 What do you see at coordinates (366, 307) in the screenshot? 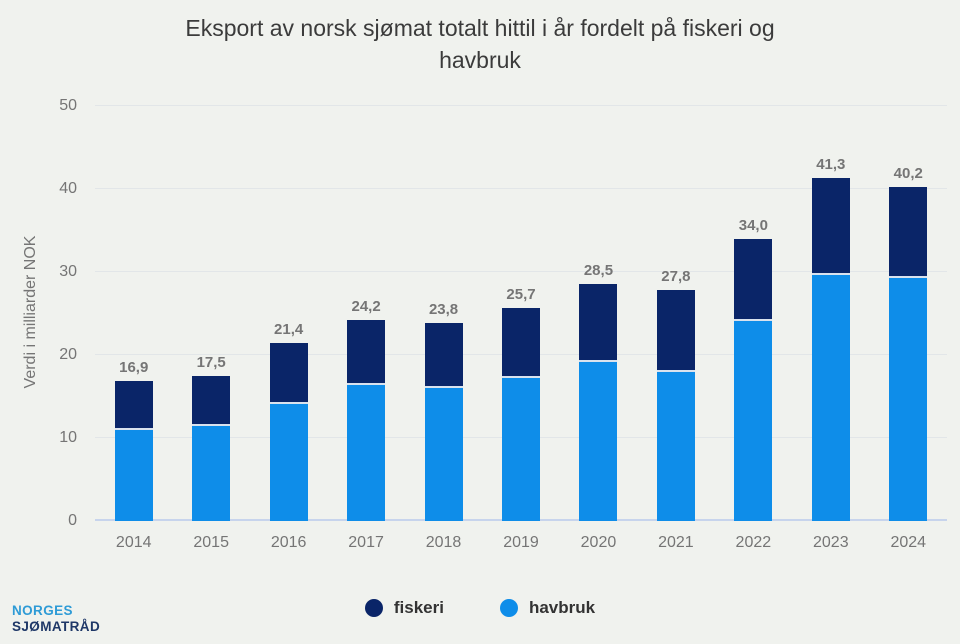
I see `bar-total-label: 24,2` at bounding box center [366, 307].